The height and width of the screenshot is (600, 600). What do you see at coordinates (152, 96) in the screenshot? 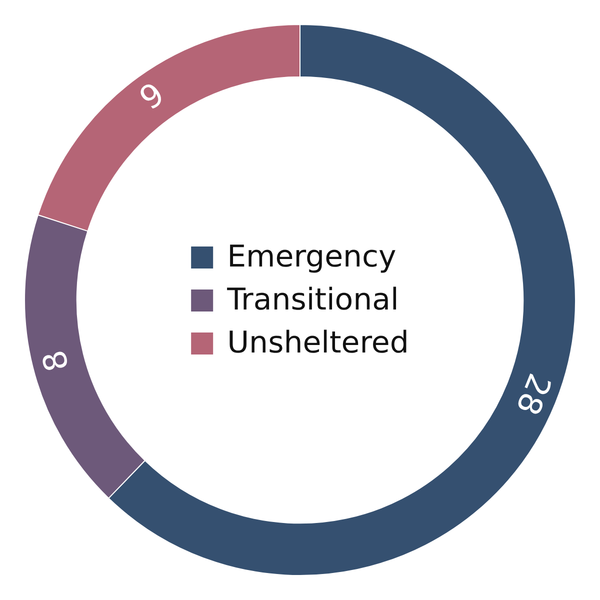
I see `data-label: 9` at bounding box center [152, 96].